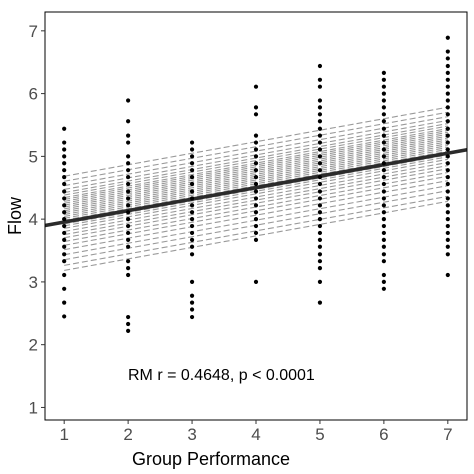  What do you see at coordinates (383, 434) in the screenshot?
I see `x-tick-label: 6` at bounding box center [383, 434].